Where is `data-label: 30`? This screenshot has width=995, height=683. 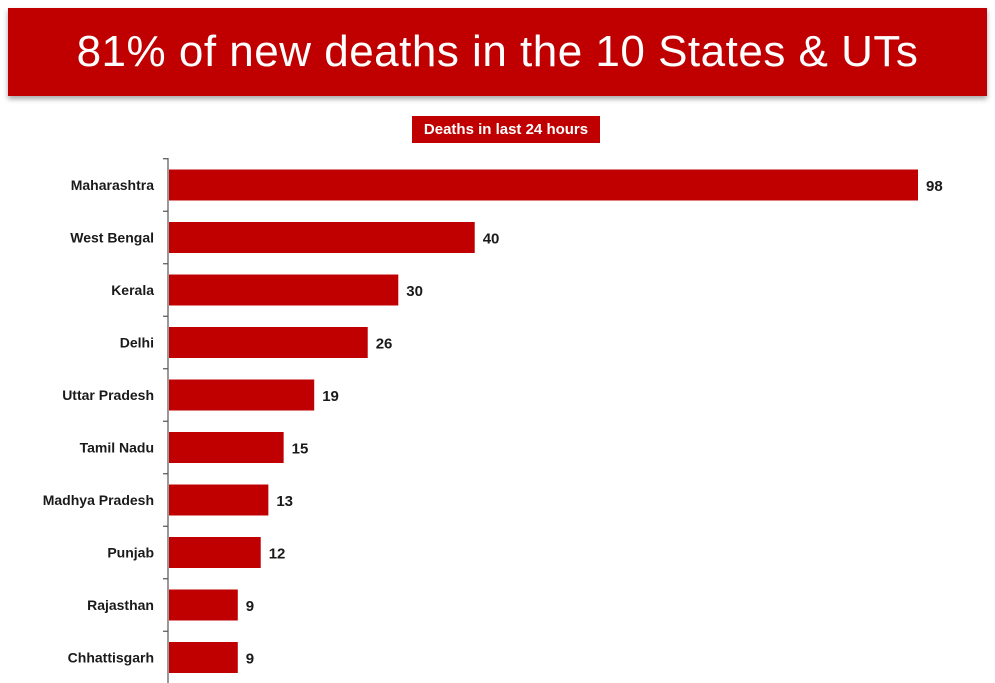
data-label: 30 is located at coordinates (414, 291).